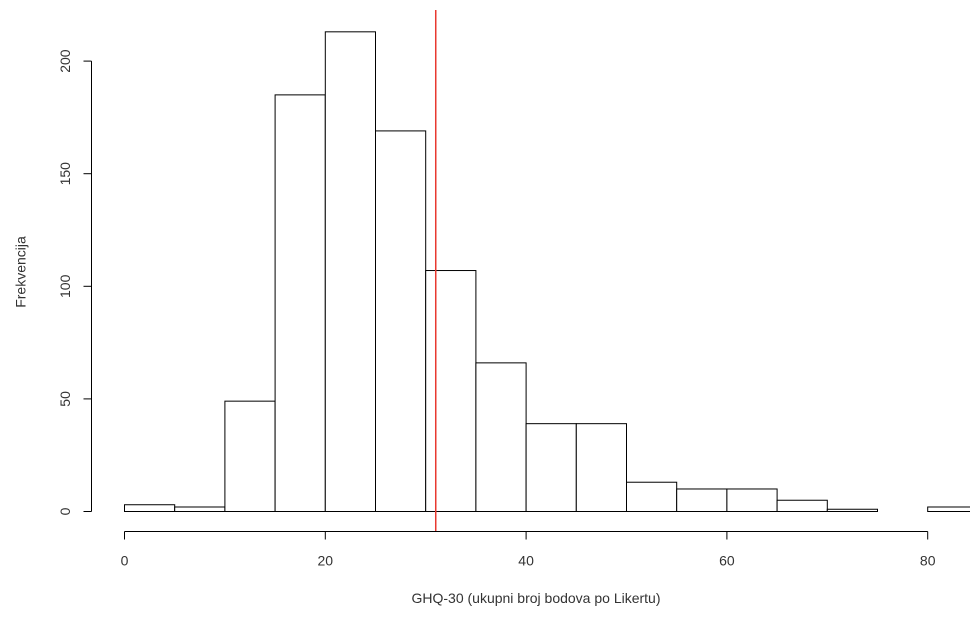 This screenshot has width=970, height=618. Describe the element at coordinates (526, 561) in the screenshot. I see `x-tick-label: 40` at that location.